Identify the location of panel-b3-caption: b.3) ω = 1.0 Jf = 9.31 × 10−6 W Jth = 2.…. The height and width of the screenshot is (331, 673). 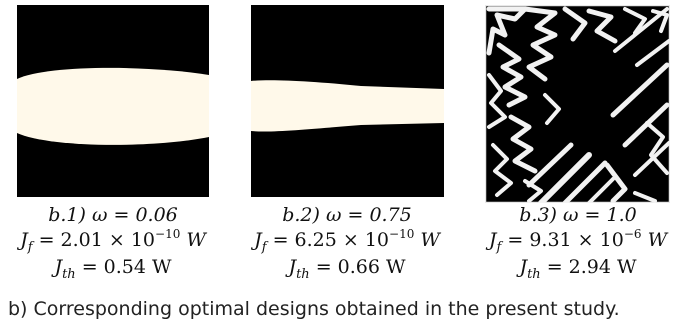
(565, 242).